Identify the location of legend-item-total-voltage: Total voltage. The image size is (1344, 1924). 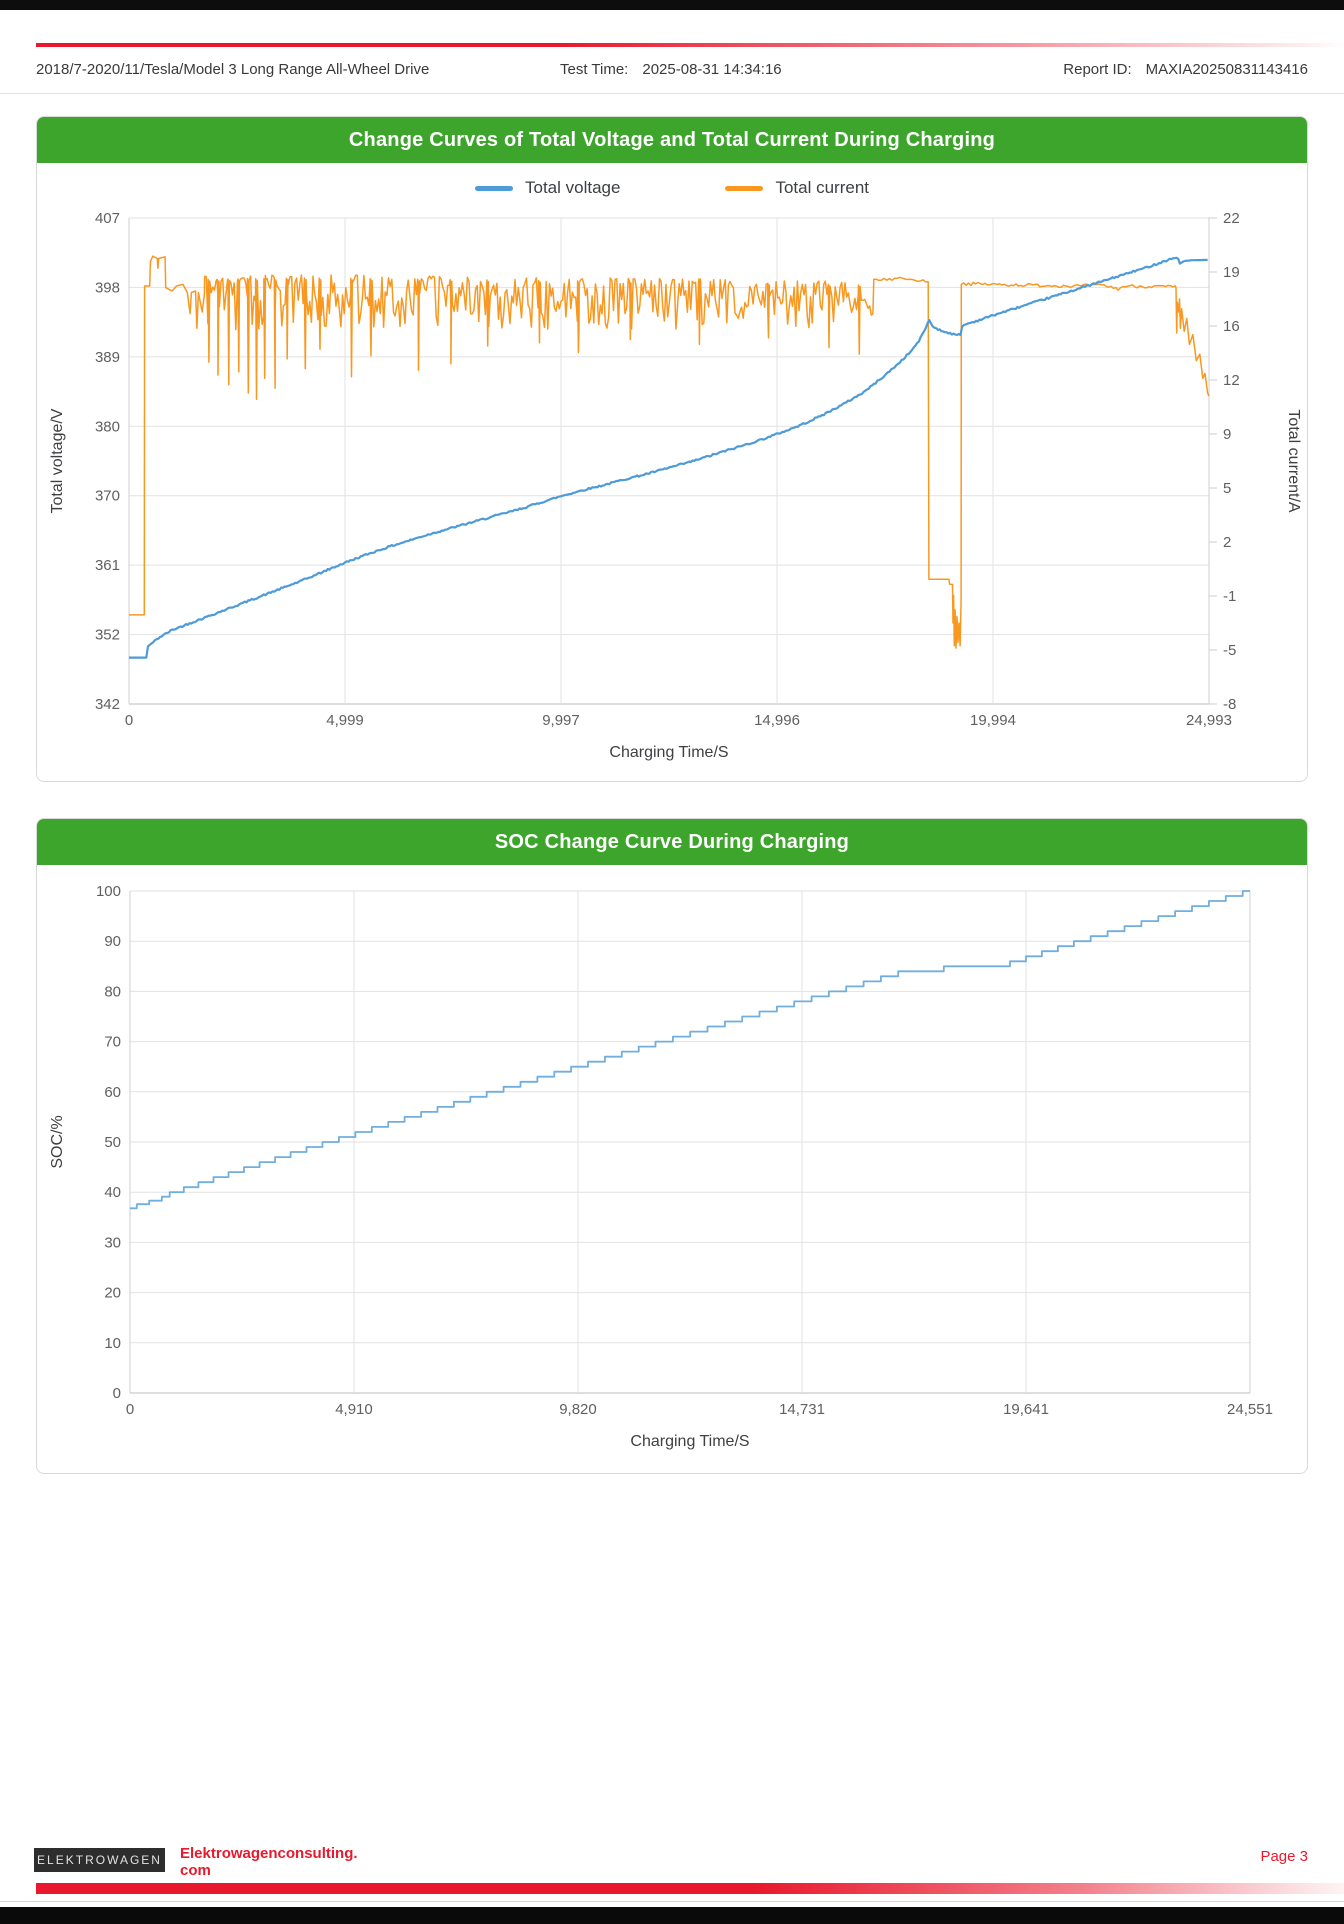
(547, 188).